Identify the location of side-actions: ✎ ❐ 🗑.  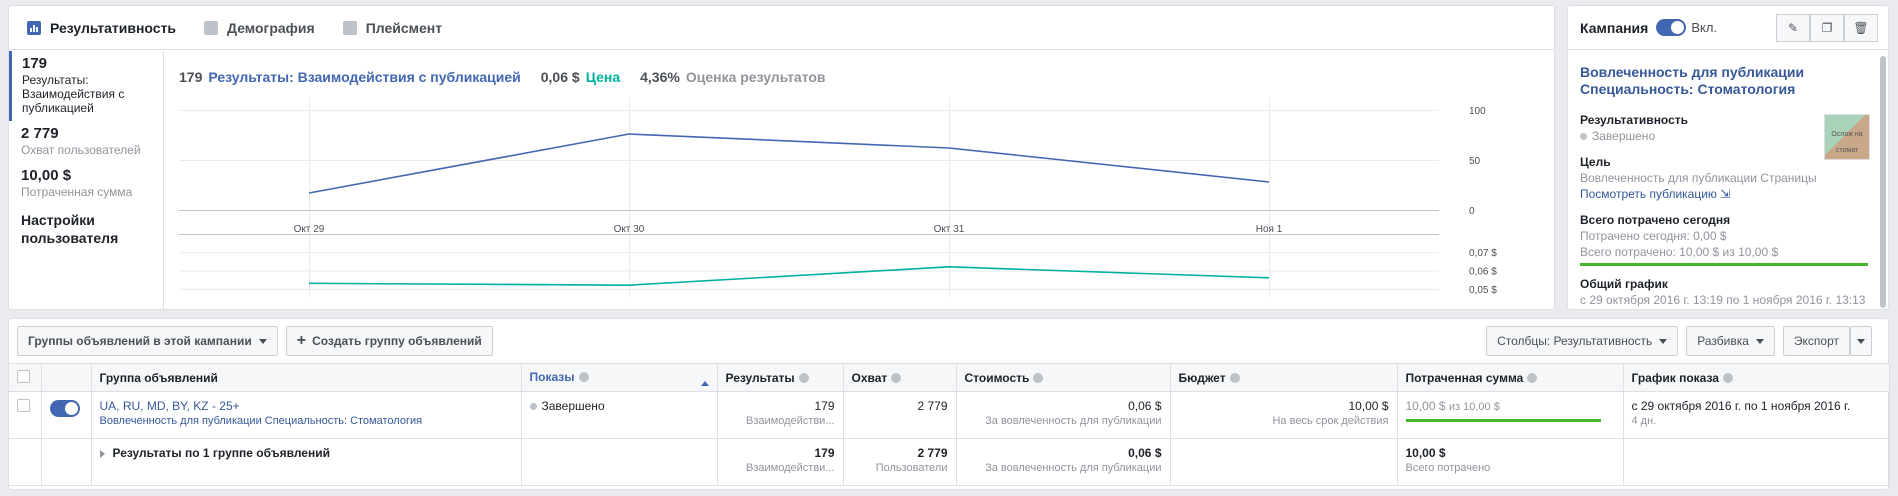
(1827, 28).